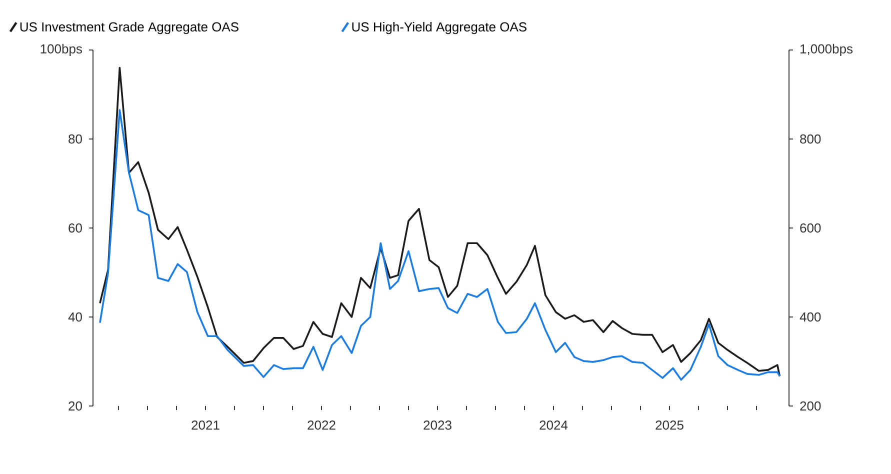 The height and width of the screenshot is (474, 891). I want to click on y-tick-label: 100bps, so click(61, 50).